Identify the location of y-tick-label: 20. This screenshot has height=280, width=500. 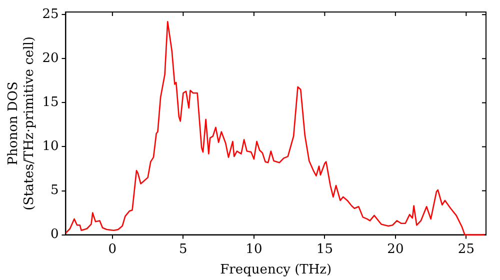
(50, 58).